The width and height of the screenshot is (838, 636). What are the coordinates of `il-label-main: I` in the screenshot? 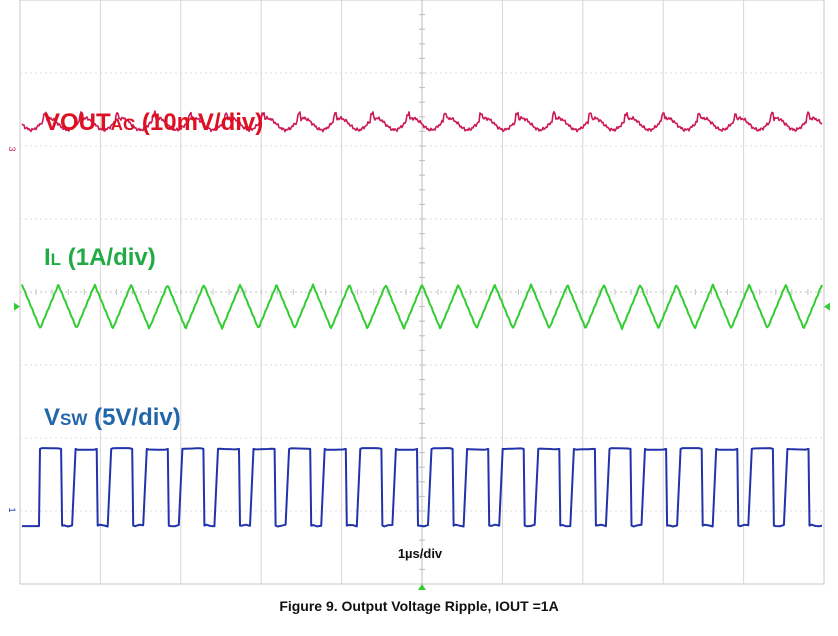 It's located at (47, 257).